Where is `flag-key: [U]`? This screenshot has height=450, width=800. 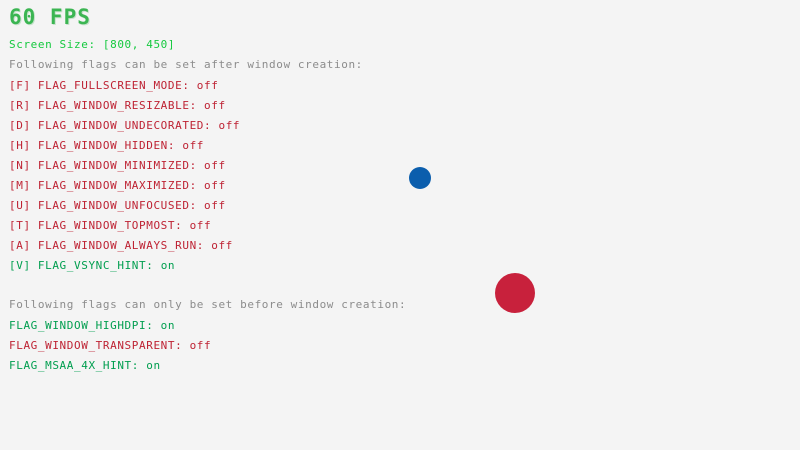
flag-key: [U] is located at coordinates (20, 205).